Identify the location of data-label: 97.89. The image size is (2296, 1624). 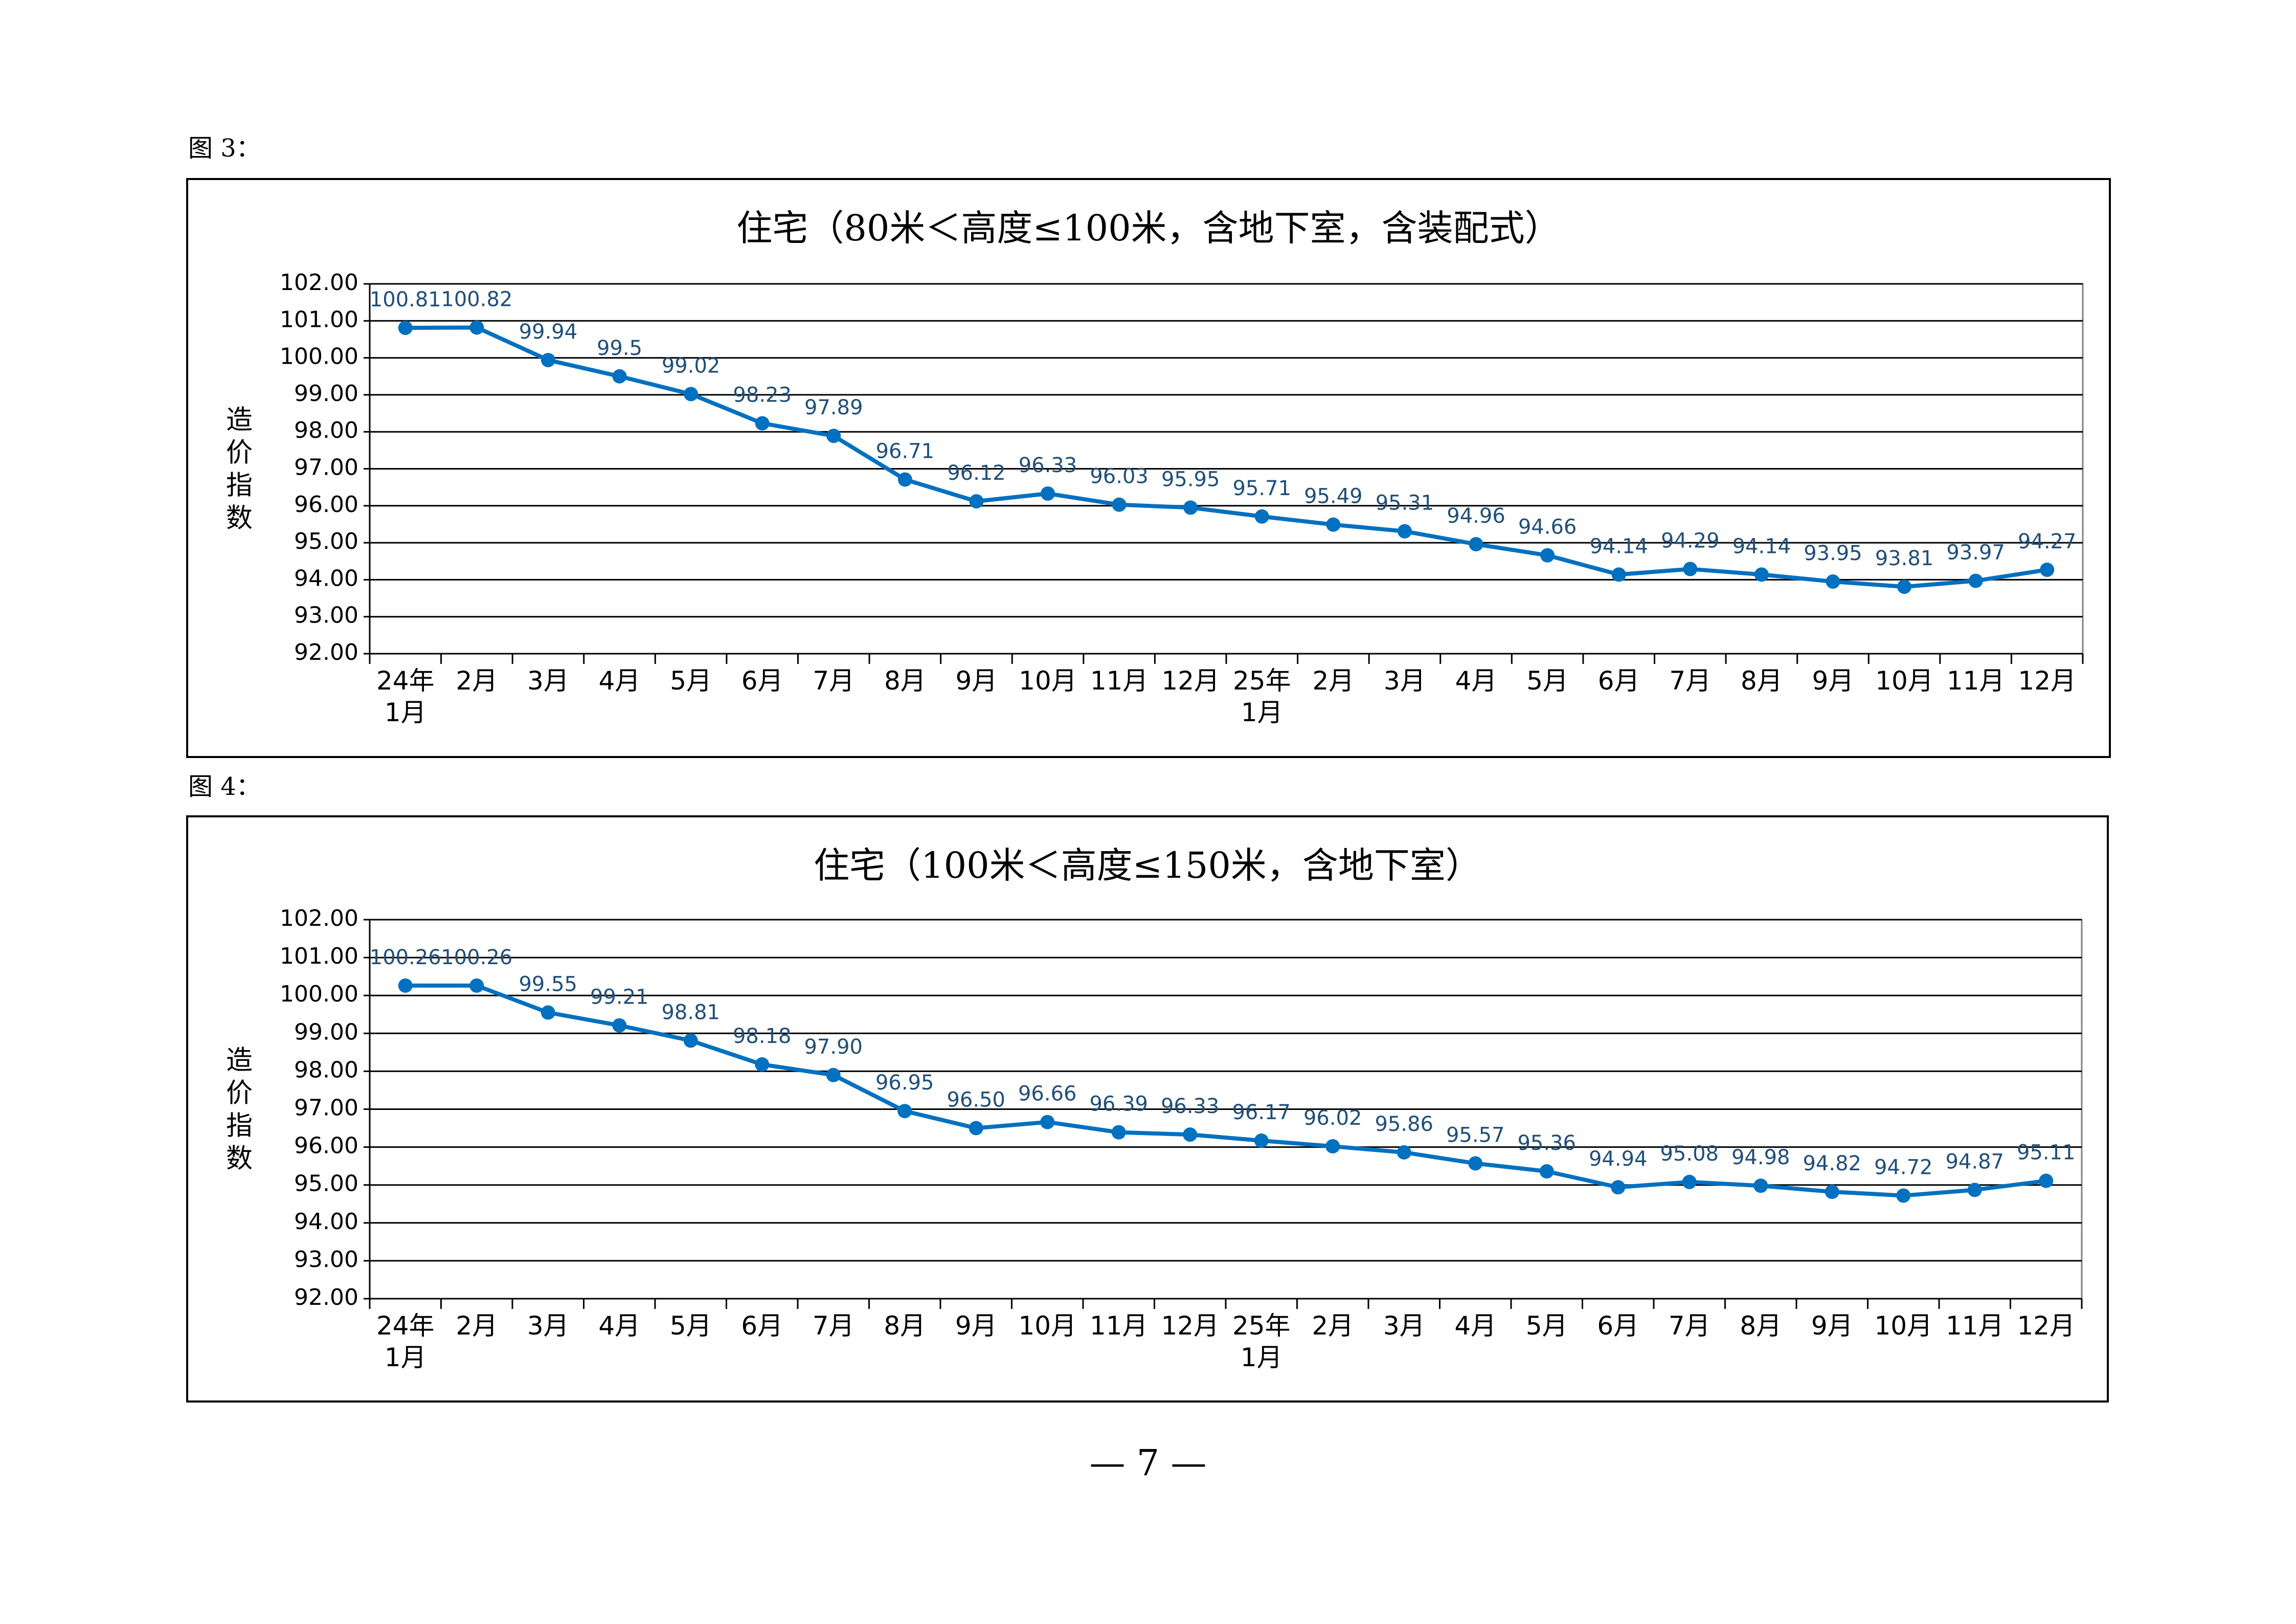
(834, 407).